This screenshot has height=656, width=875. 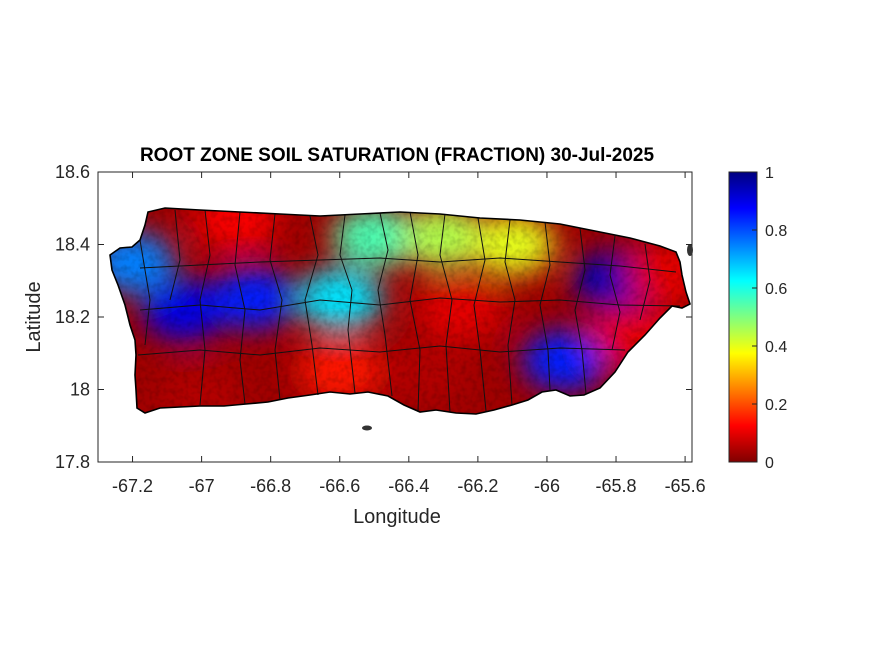 What do you see at coordinates (685, 486) in the screenshot?
I see `x-tick-label: -65.6` at bounding box center [685, 486].